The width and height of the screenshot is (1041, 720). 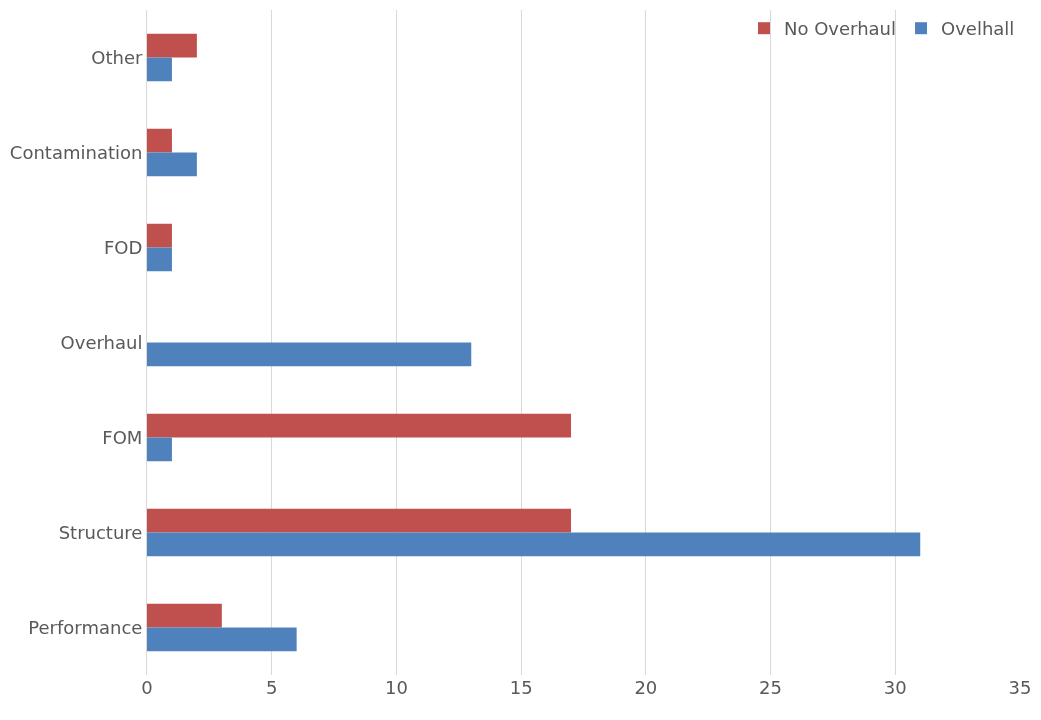 I want to click on x-tick-label: 35, so click(x=1020, y=687).